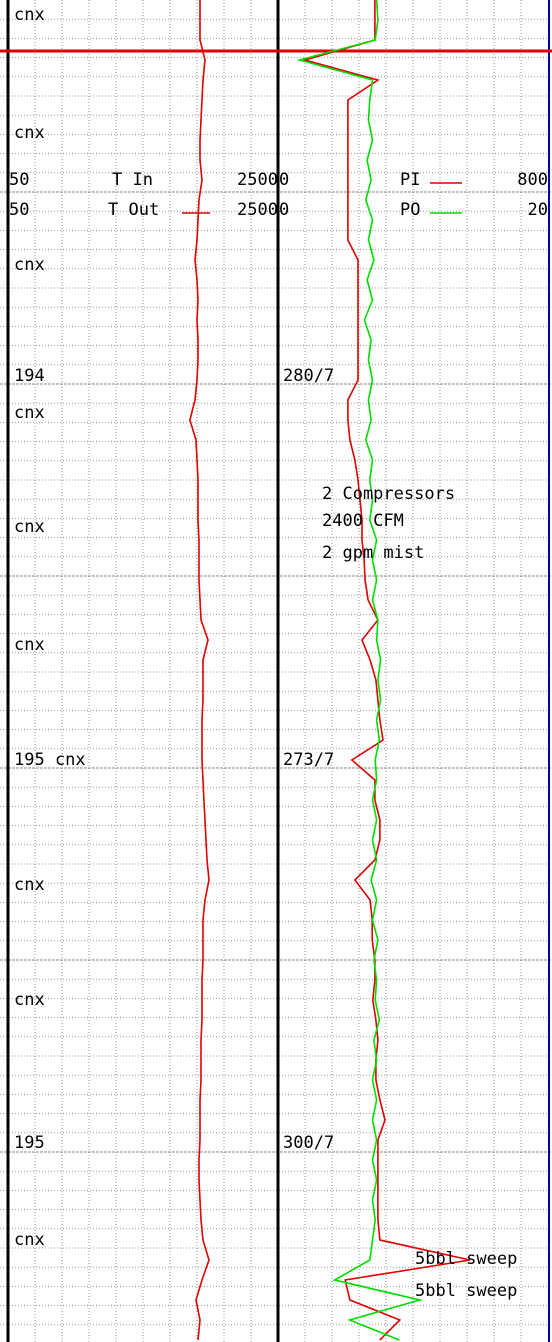 Image resolution: width=552 pixels, height=1342 pixels. What do you see at coordinates (50, 760) in the screenshot?
I see `depth-note: 195 cnx` at bounding box center [50, 760].